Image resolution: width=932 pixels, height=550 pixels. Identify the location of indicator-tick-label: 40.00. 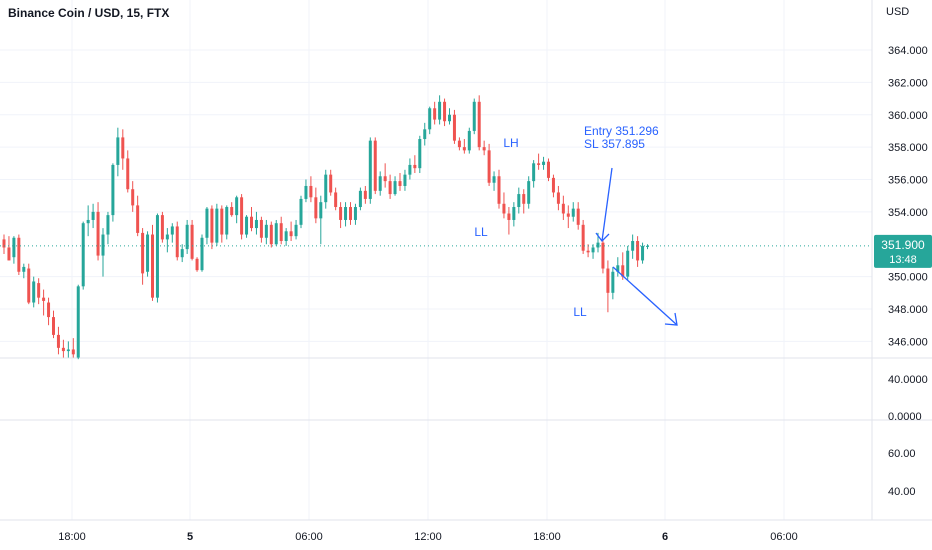
(902, 492).